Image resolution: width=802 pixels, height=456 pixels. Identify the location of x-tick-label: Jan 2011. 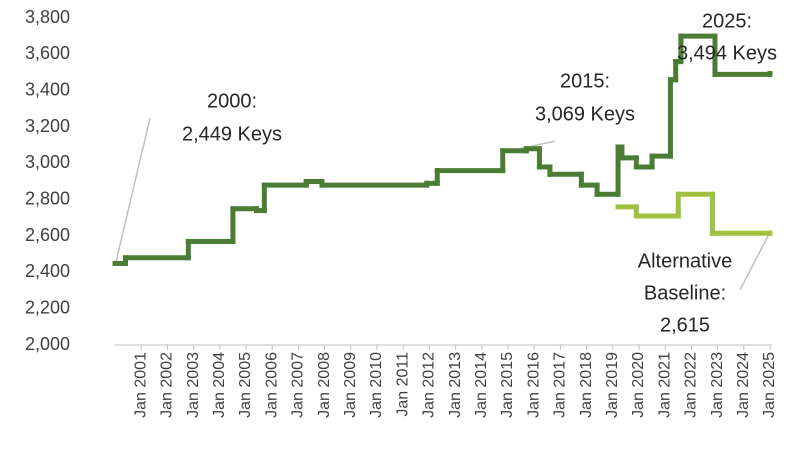
(402, 384).